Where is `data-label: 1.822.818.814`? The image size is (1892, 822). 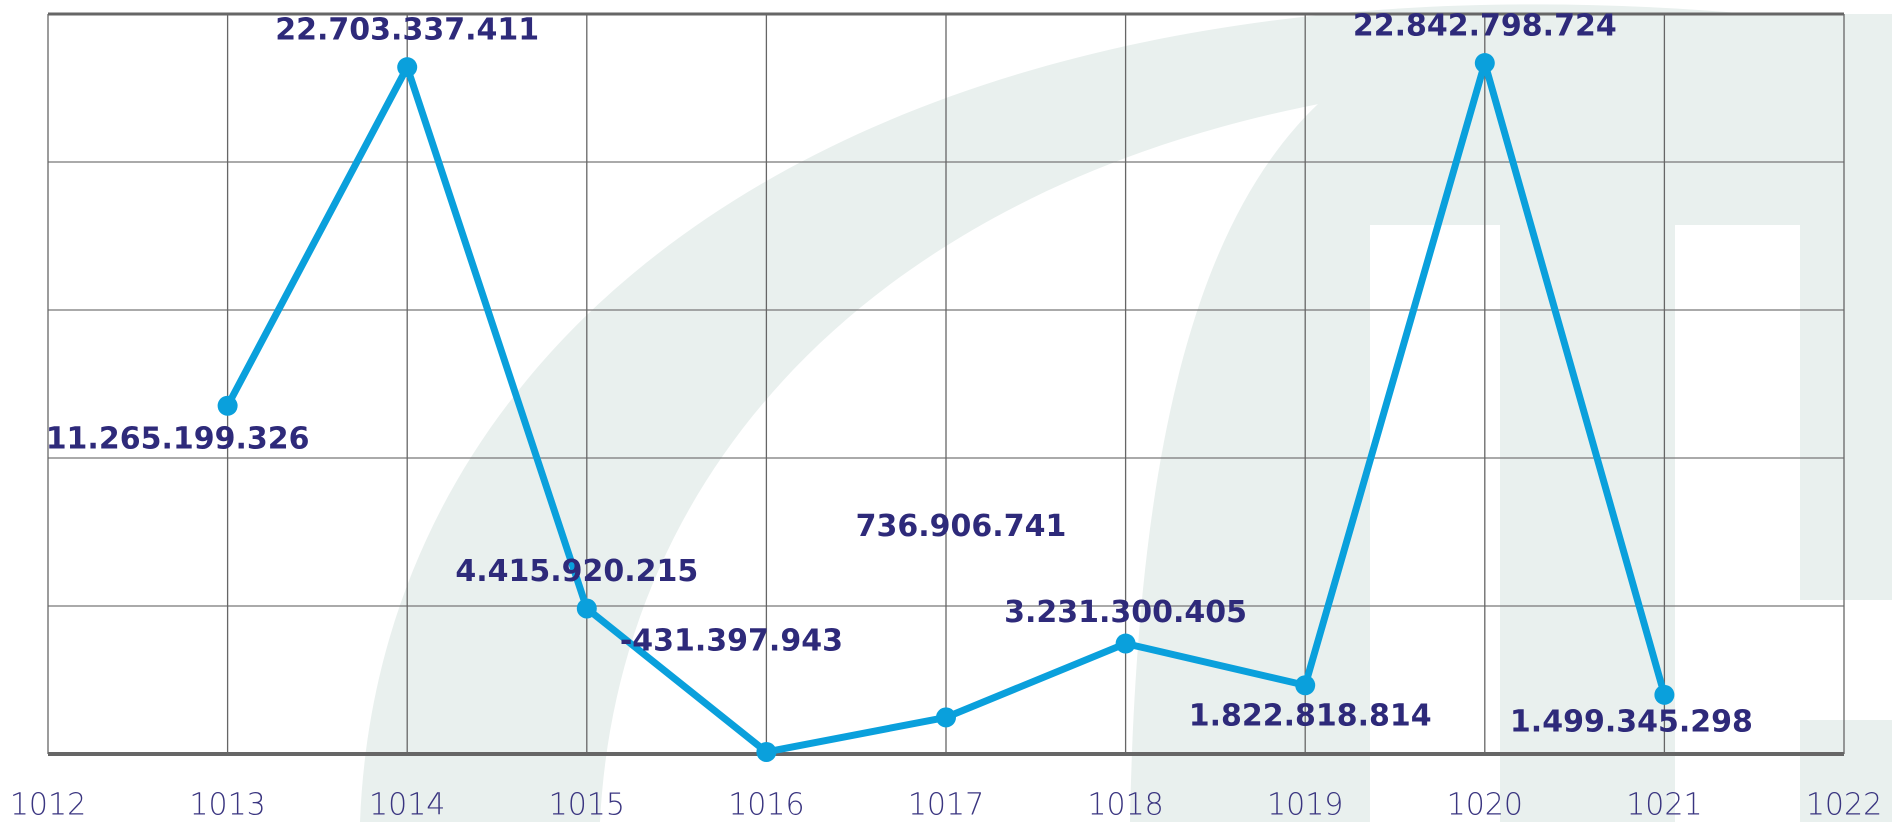 data-label: 1.822.818.814 is located at coordinates (1310, 716).